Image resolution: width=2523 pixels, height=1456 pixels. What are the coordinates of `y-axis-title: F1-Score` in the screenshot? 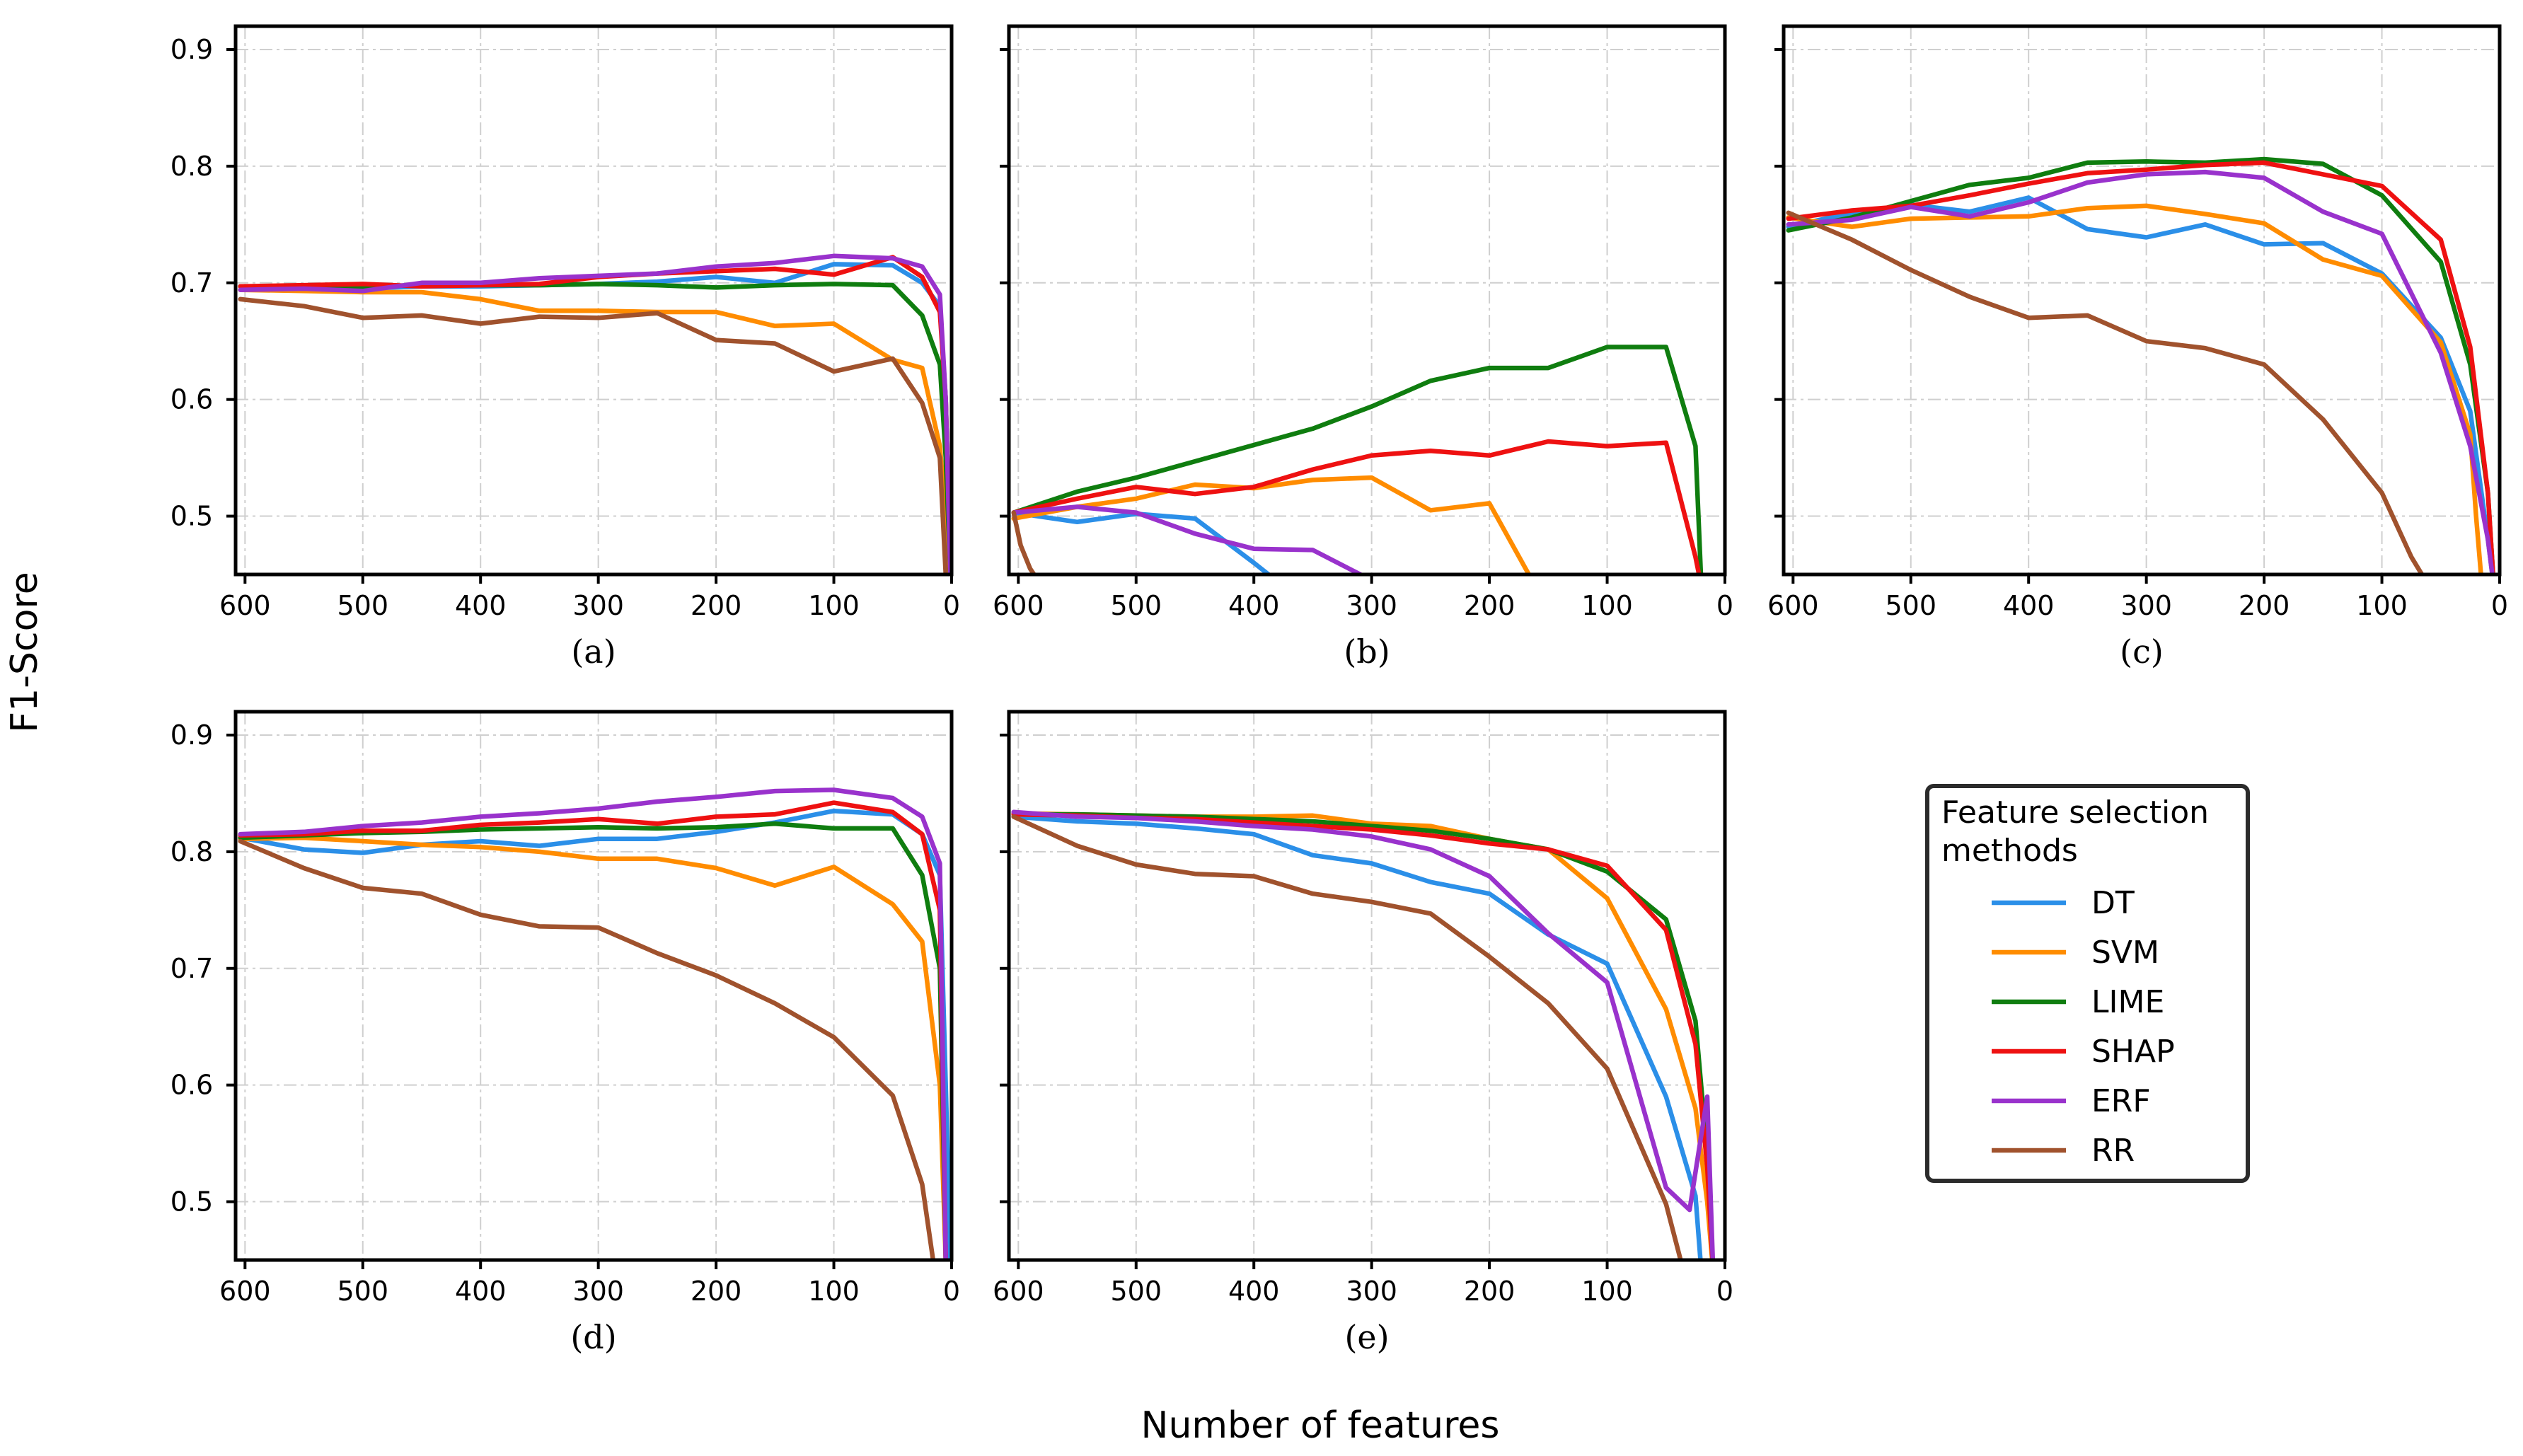 It's located at (25, 652).